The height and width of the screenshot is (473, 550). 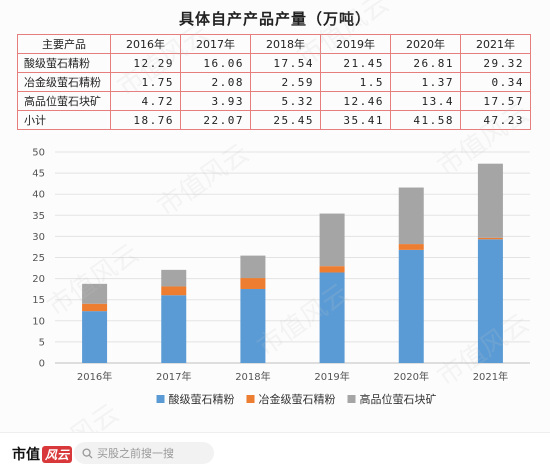 I want to click on x-tick-label: 2018年, so click(x=252, y=376).